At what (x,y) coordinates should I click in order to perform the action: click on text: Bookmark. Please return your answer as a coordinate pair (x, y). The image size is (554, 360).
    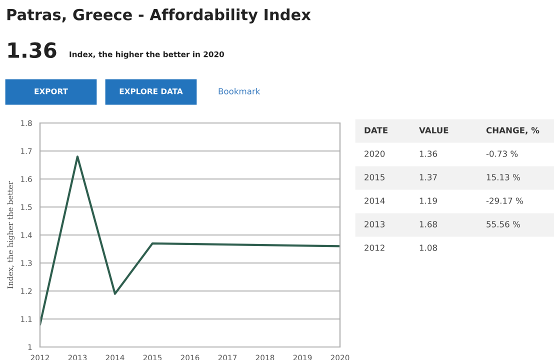
    Looking at the image, I should click on (239, 91).